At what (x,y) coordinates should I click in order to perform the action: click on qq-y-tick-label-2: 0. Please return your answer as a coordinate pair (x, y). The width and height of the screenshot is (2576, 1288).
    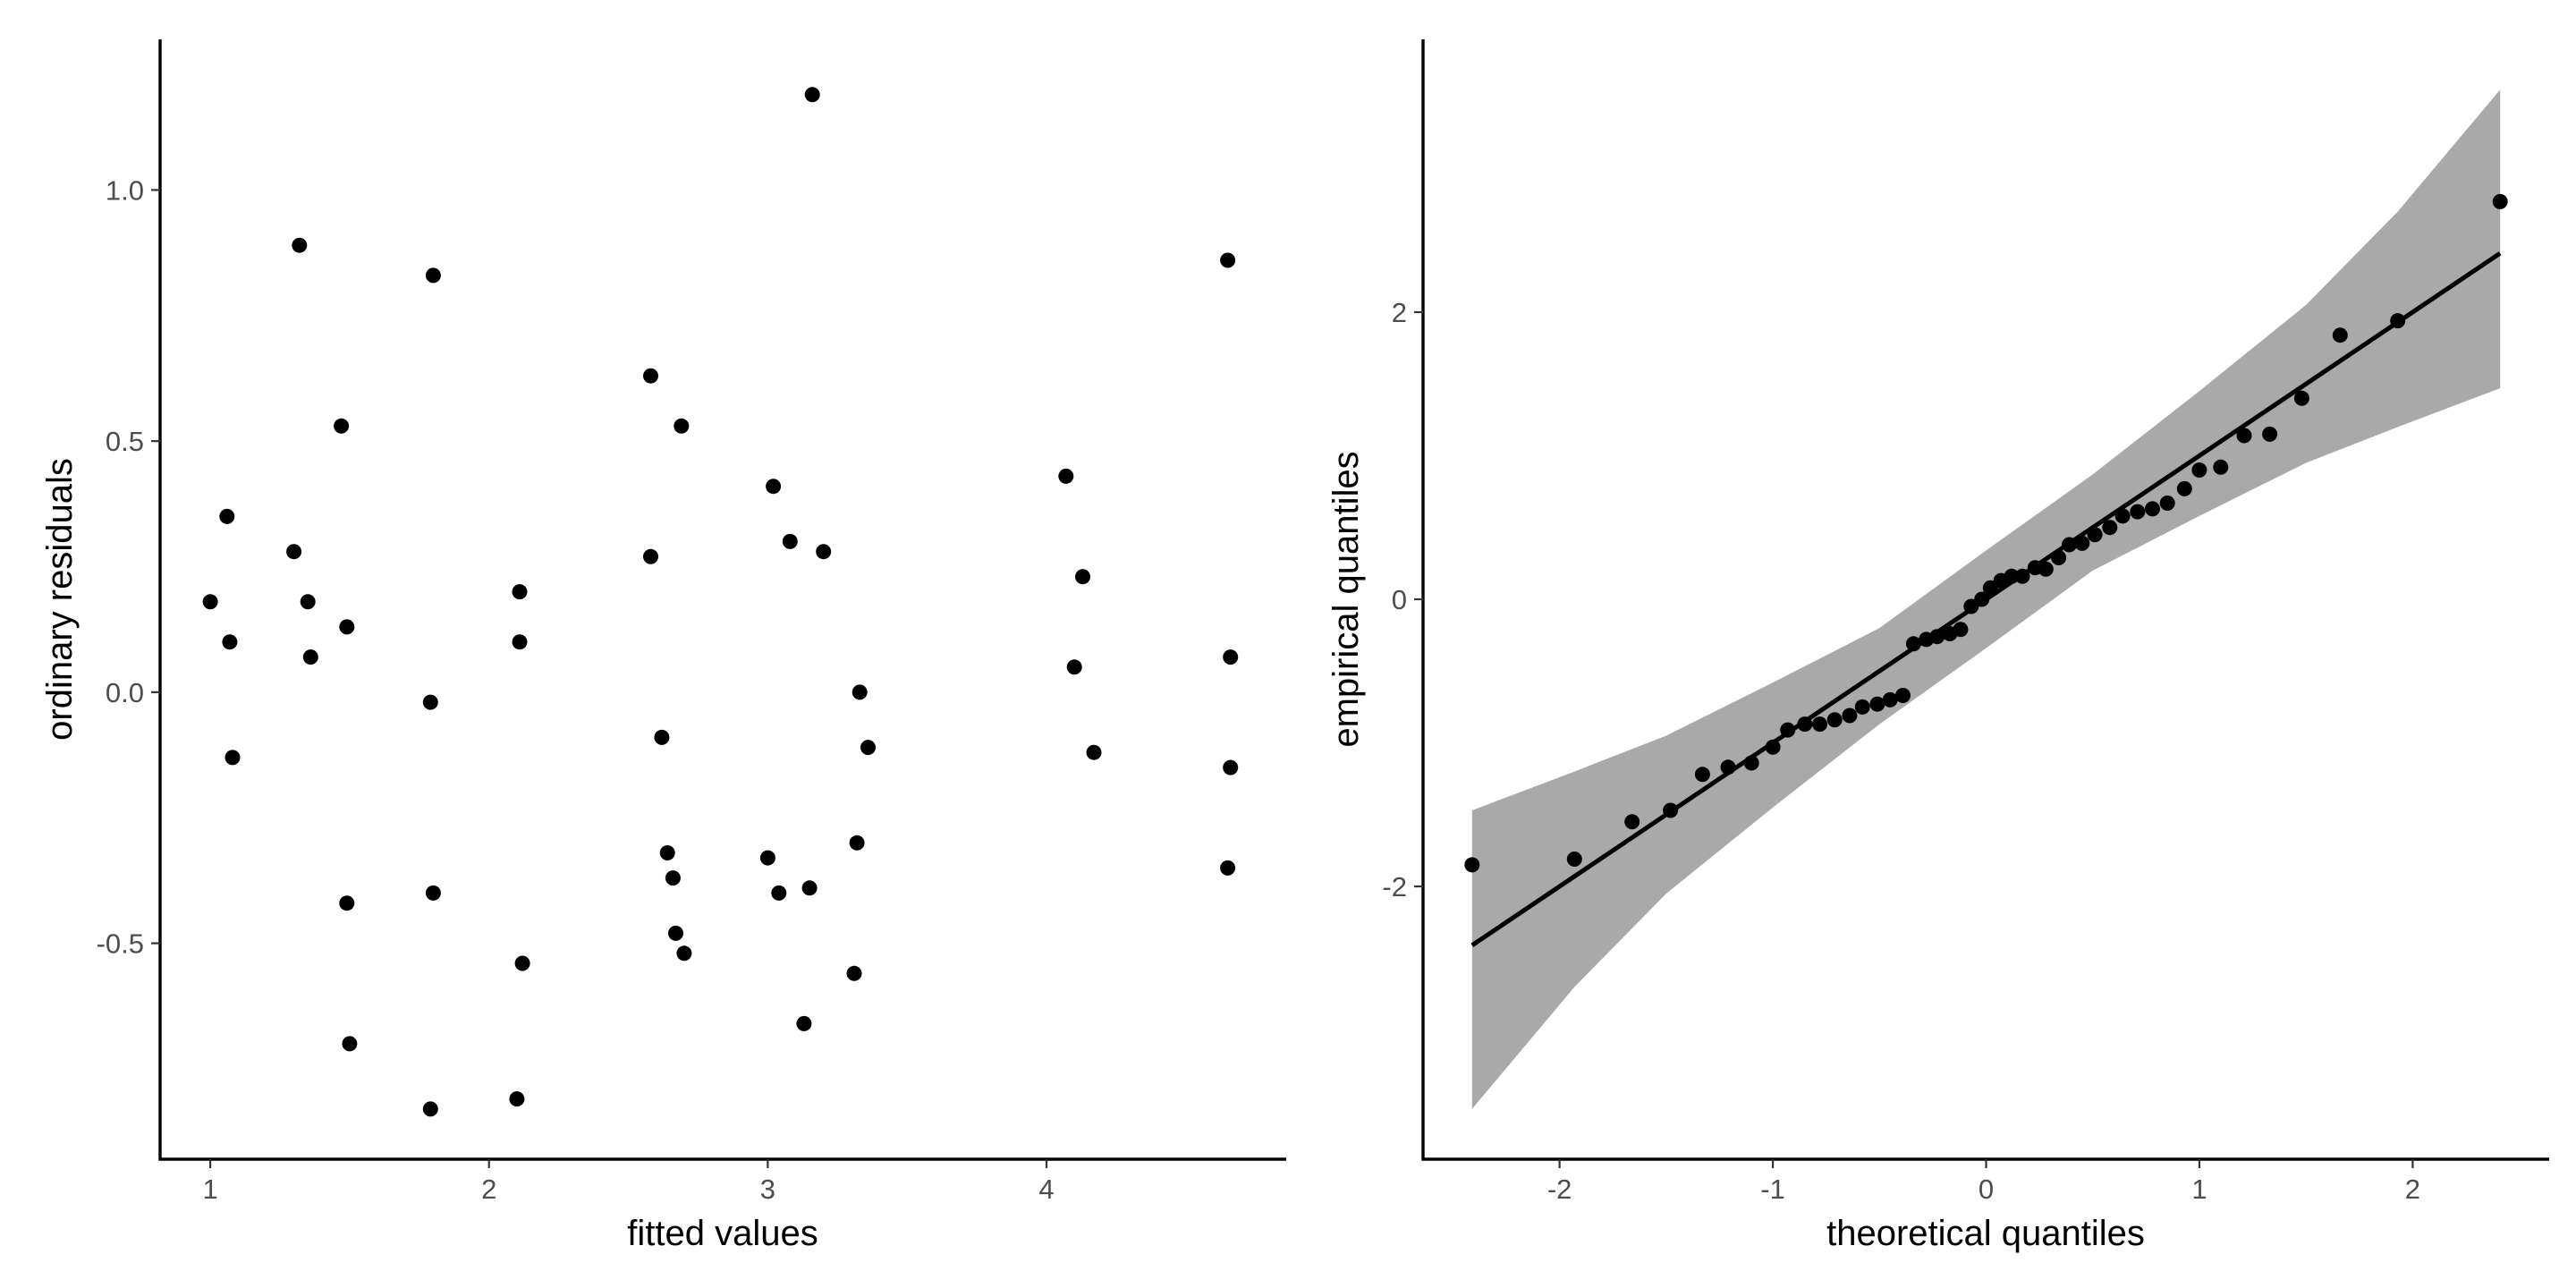
    Looking at the image, I should click on (1399, 599).